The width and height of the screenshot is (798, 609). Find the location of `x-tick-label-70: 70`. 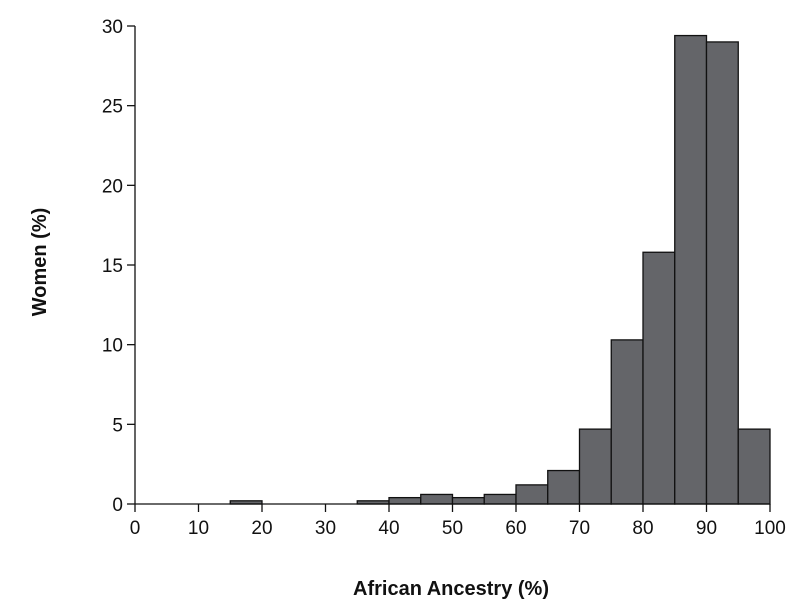

x-tick-label-70: 70 is located at coordinates (579, 528).